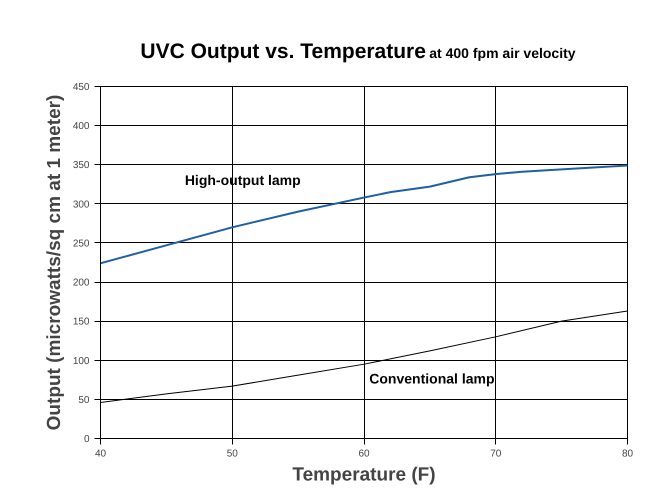 This screenshot has height=493, width=666. Describe the element at coordinates (54, 262) in the screenshot. I see `y-axis-title: Output (microwatts/sq cm at 1 meter)` at that location.